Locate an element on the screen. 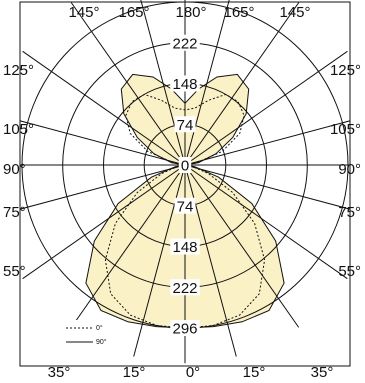 The height and width of the screenshot is (383, 365). angle-label-left: 75° is located at coordinates (14, 212).